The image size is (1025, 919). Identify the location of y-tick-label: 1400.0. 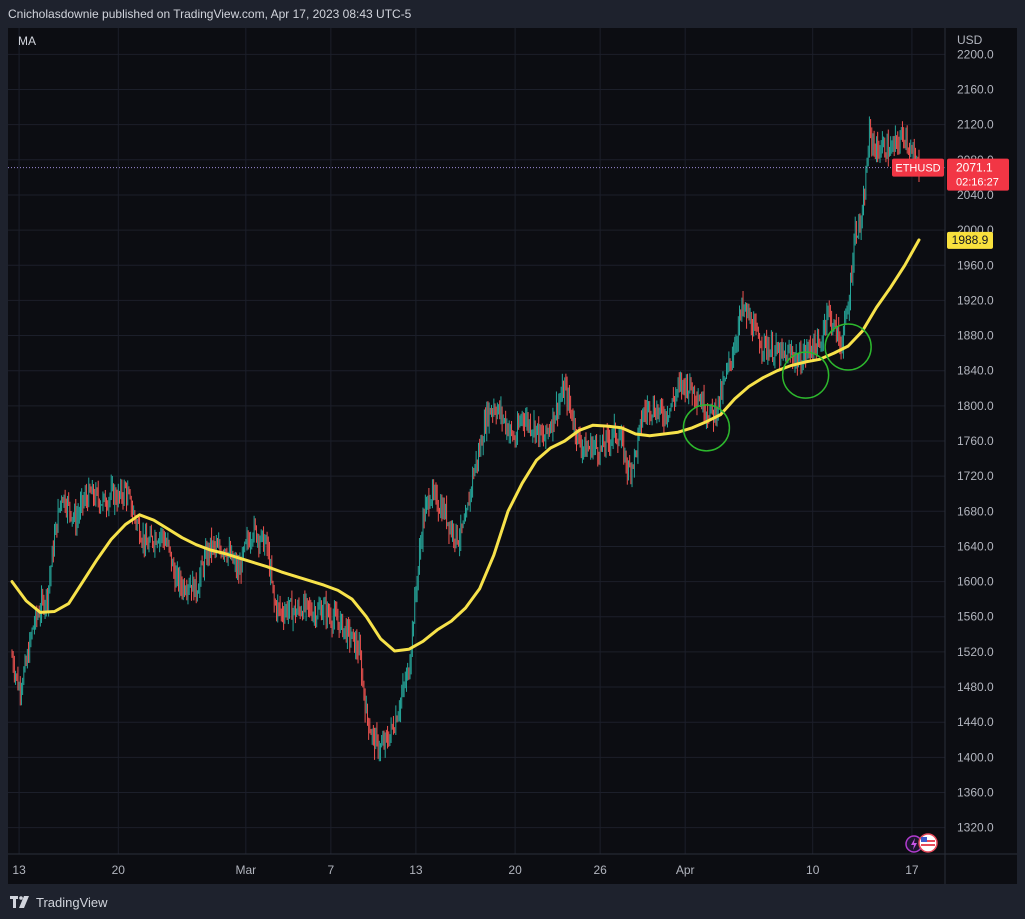
(975, 757).